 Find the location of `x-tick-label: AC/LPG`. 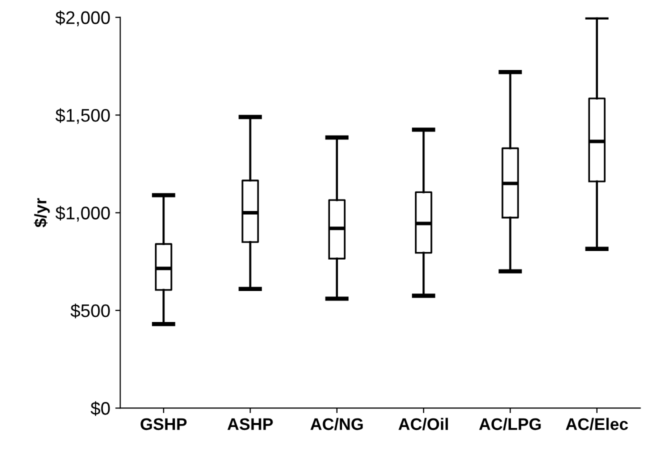

x-tick-label: AC/LPG is located at coordinates (510, 424).